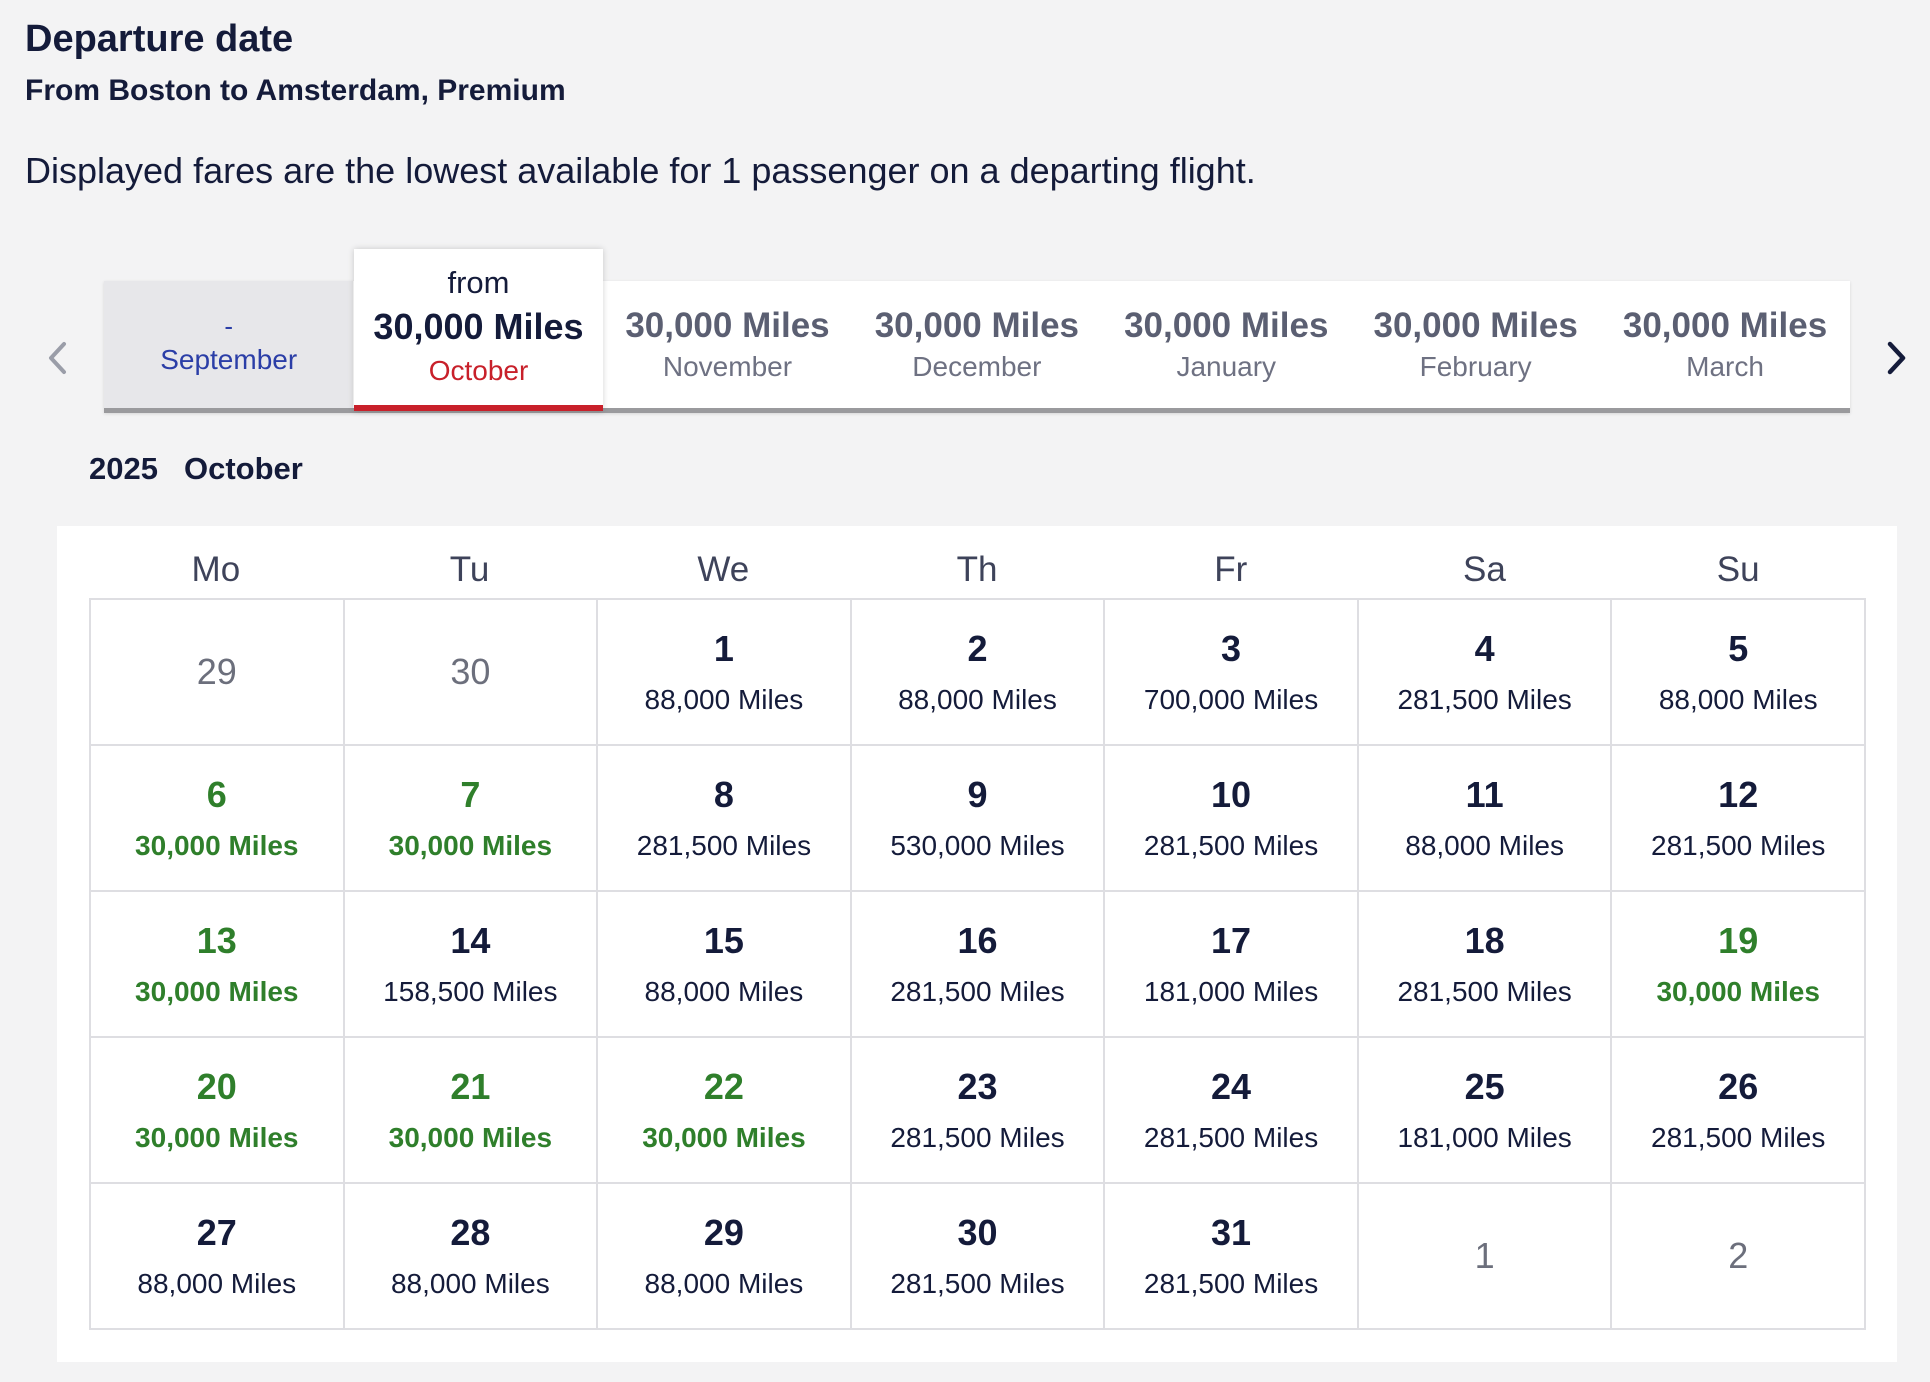  Describe the element at coordinates (725, 1257) in the screenshot. I see `calendar-day: 29 88,000 Miles` at that location.